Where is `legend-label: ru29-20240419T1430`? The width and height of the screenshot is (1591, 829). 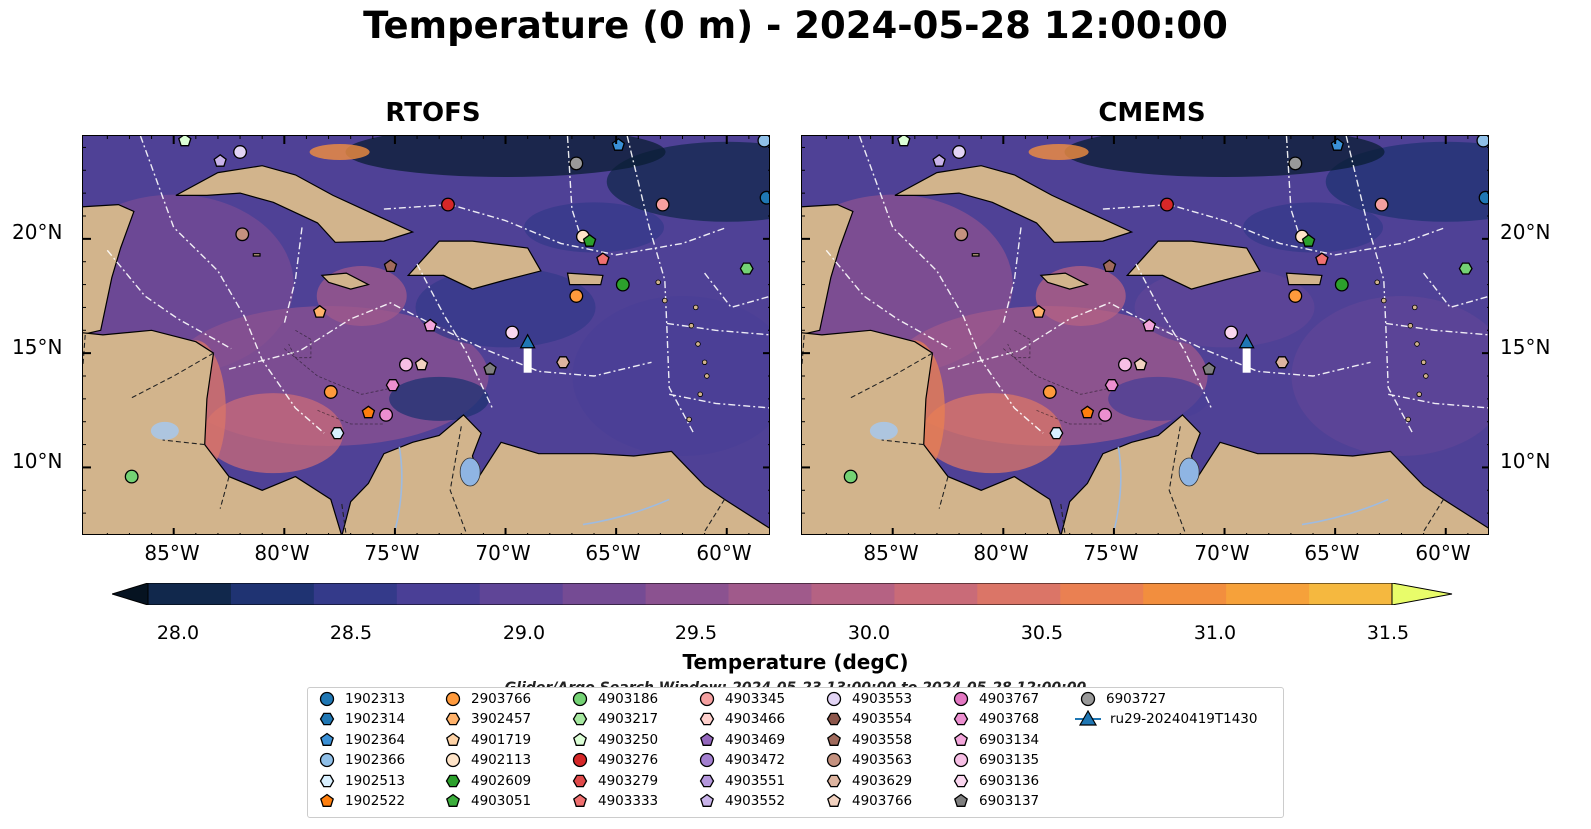 legend-label: ru29-20240419T1430 is located at coordinates (1184, 719).